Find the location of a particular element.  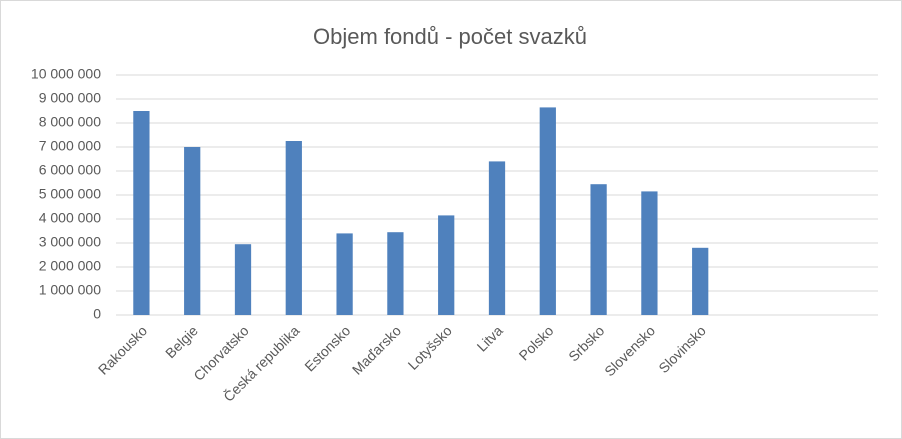

y-tick-label: 6 000 000 is located at coordinates (70, 170).